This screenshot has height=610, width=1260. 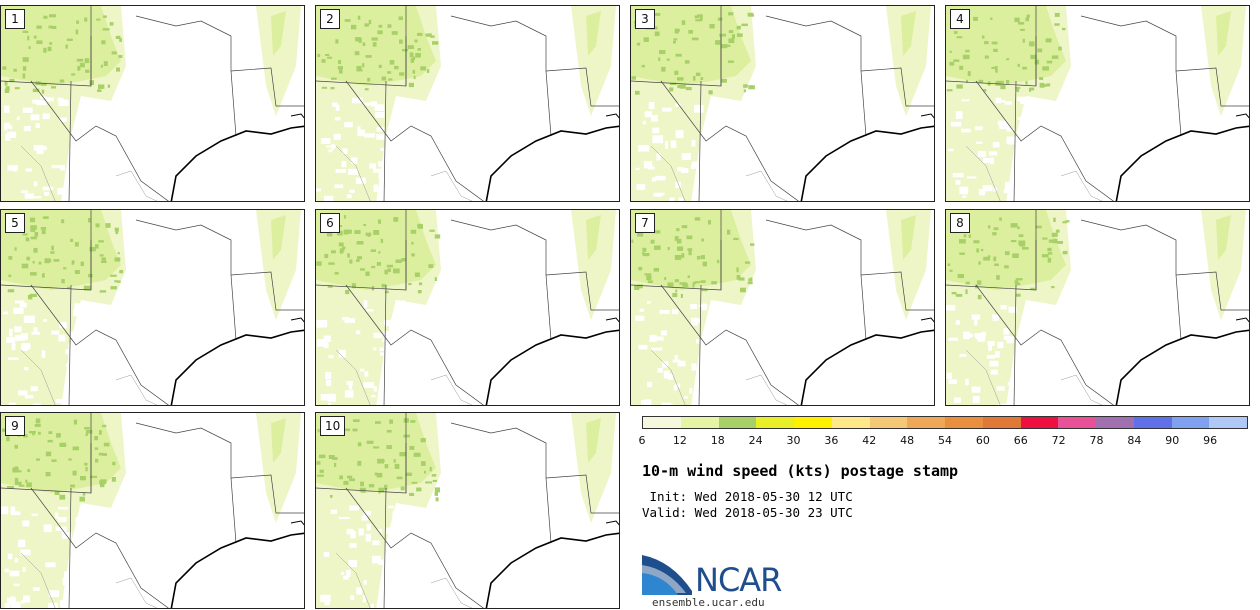 What do you see at coordinates (330, 223) in the screenshot?
I see `member-label: 6` at bounding box center [330, 223].